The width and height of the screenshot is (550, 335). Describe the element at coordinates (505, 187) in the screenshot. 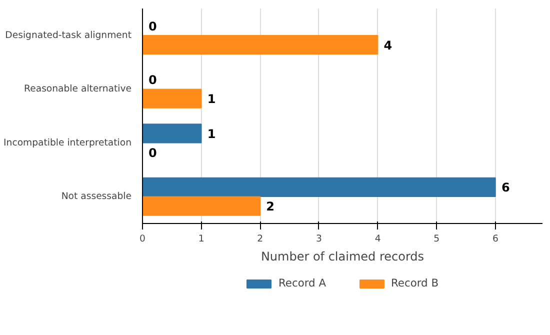

I see `data-label: 6` at that location.